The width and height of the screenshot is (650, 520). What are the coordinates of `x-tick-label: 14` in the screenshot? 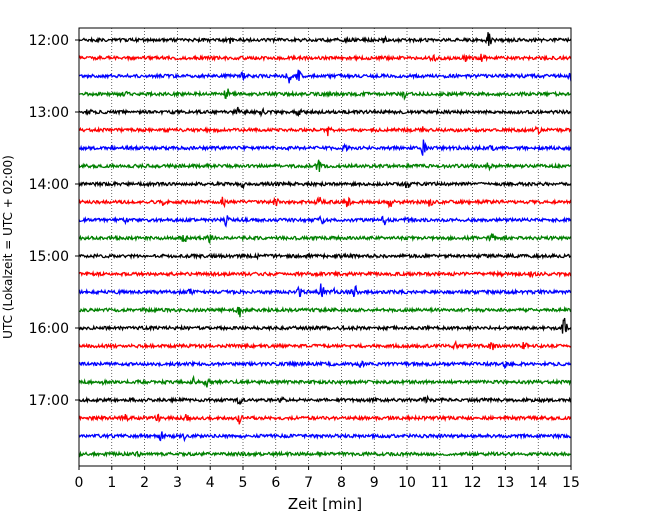 It's located at (538, 483).